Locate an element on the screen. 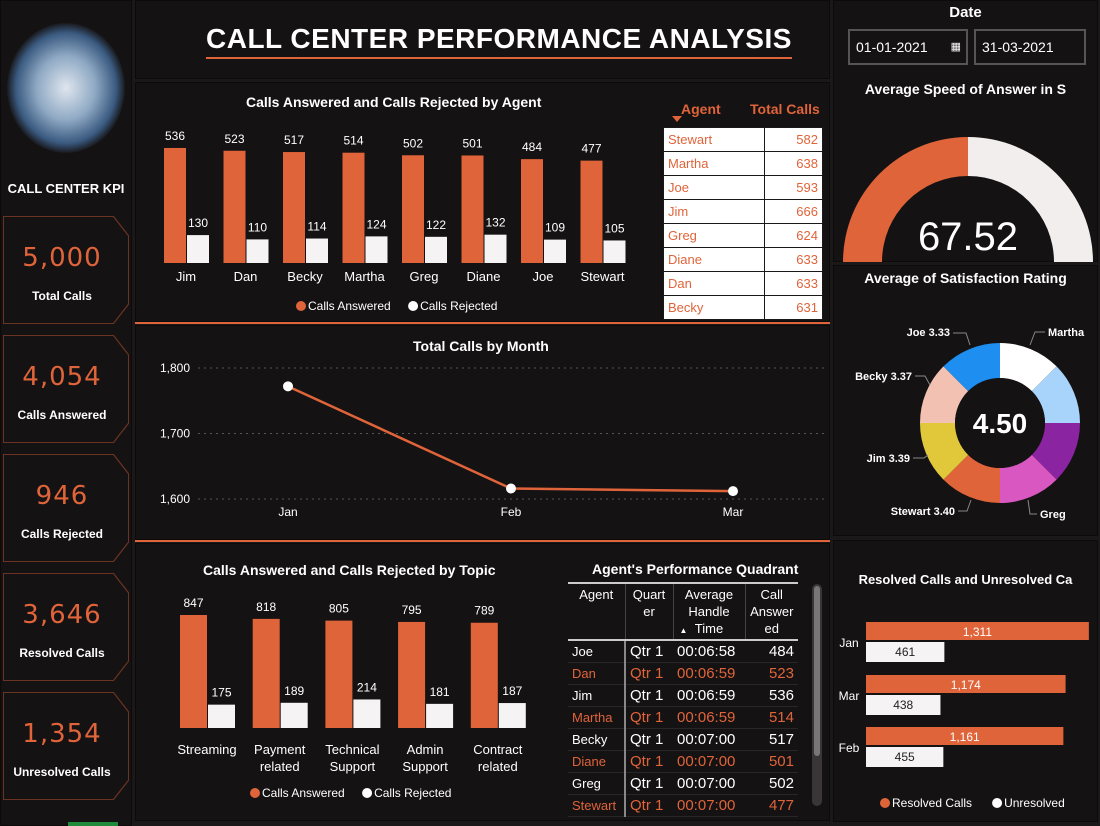 The width and height of the screenshot is (1100, 826). calls-answered: 523 is located at coordinates (771, 673).